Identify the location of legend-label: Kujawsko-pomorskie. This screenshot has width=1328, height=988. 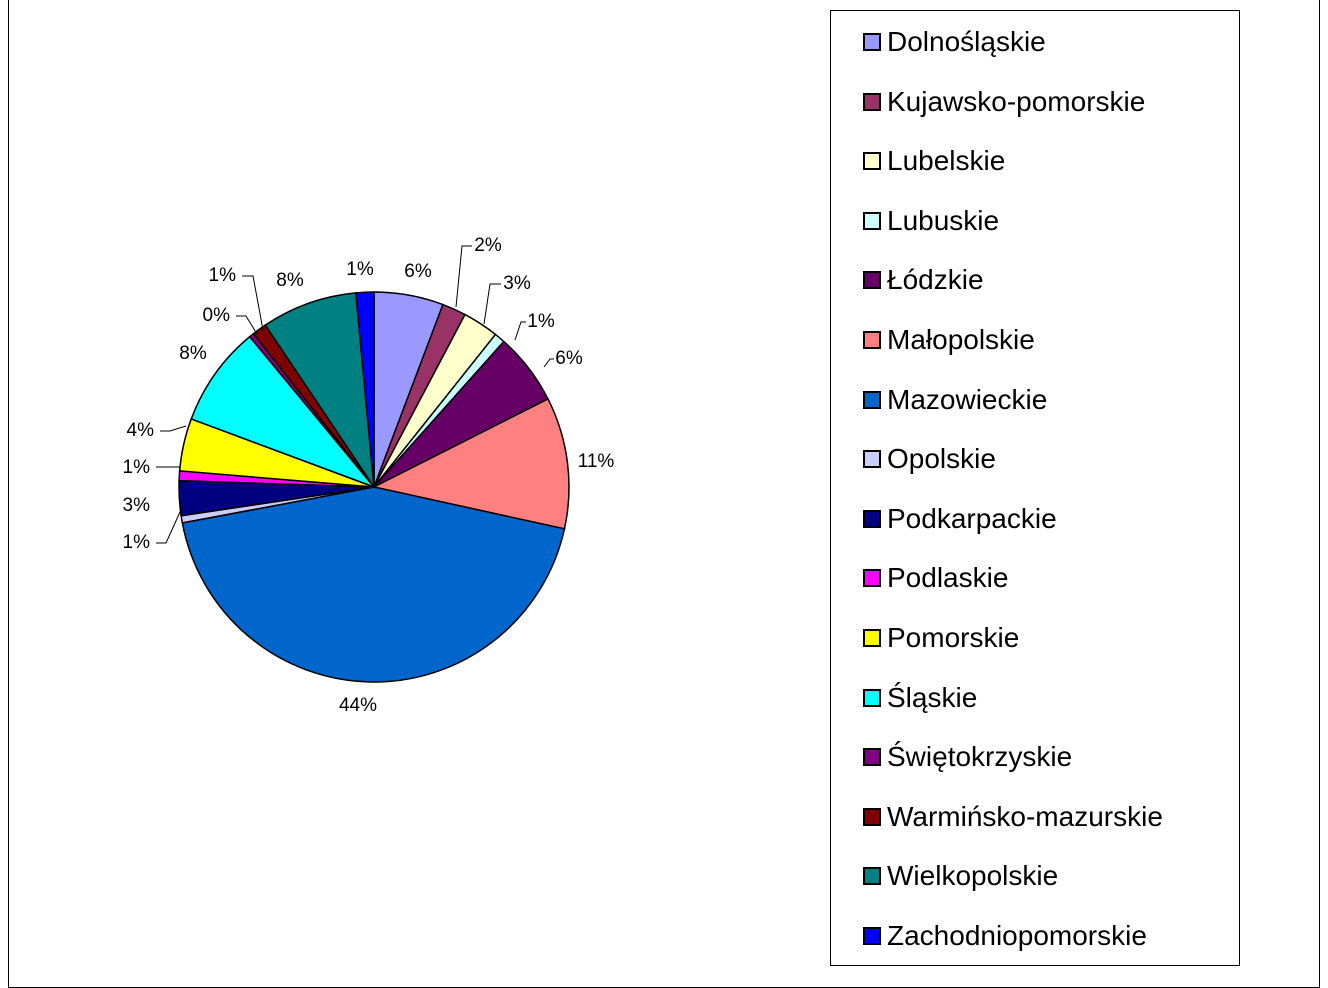
(1016, 101).